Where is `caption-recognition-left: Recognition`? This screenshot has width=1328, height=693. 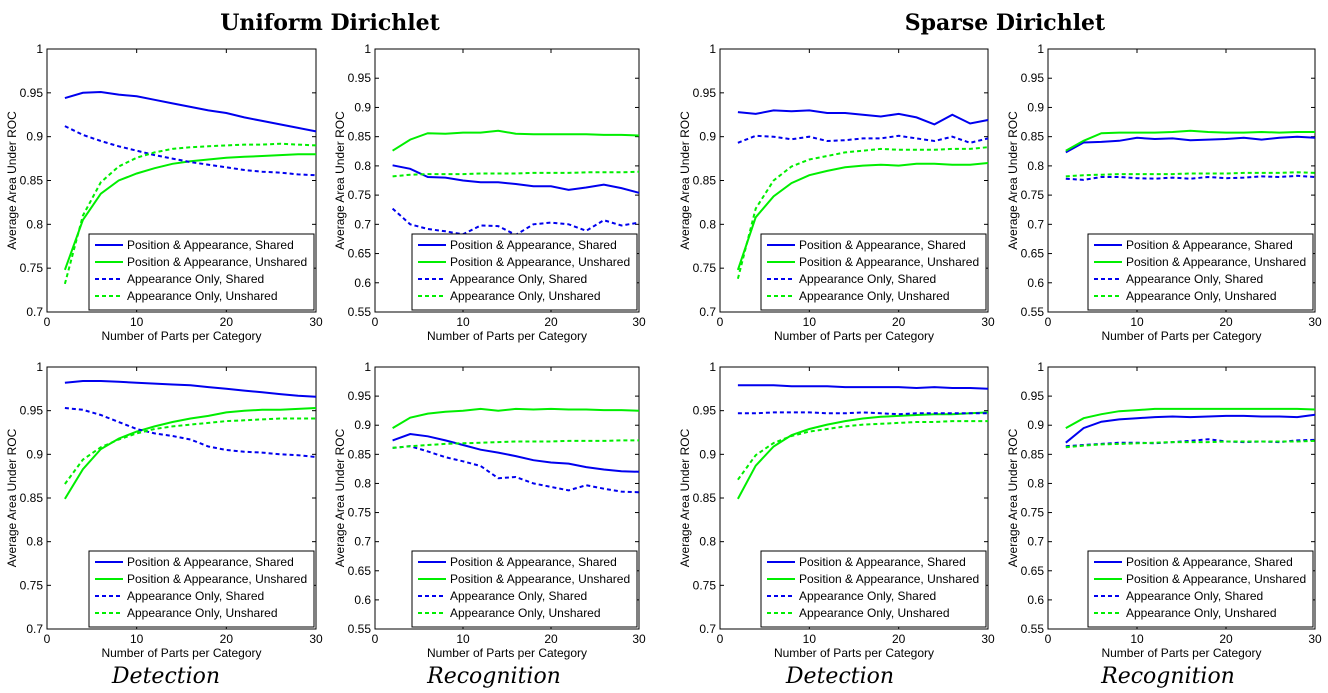 caption-recognition-left: Recognition is located at coordinates (493, 676).